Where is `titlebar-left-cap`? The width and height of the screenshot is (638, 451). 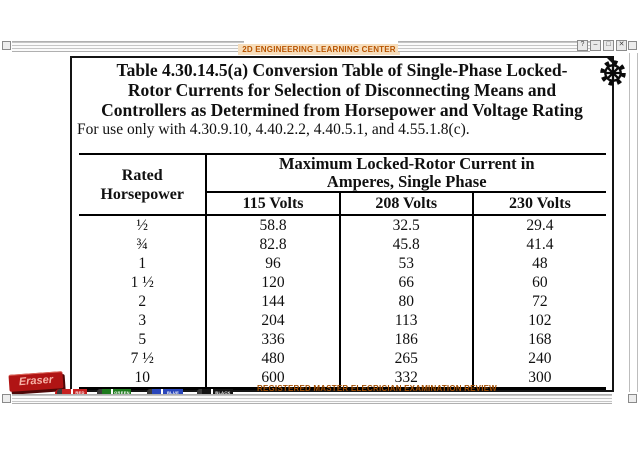
titlebar-left-cap is located at coordinates (6, 45).